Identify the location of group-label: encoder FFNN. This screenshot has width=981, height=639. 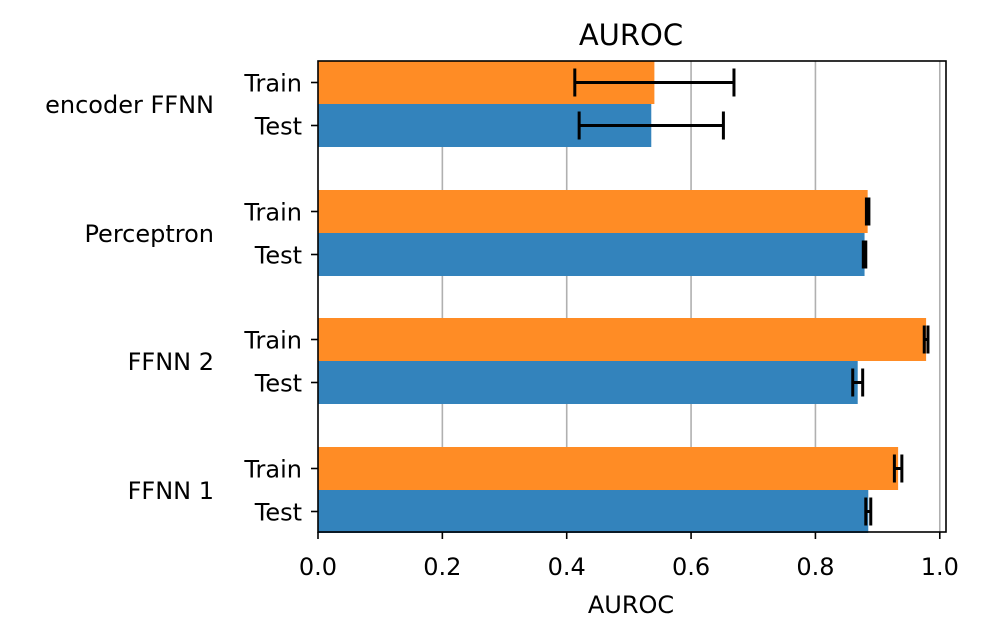
(129, 105).